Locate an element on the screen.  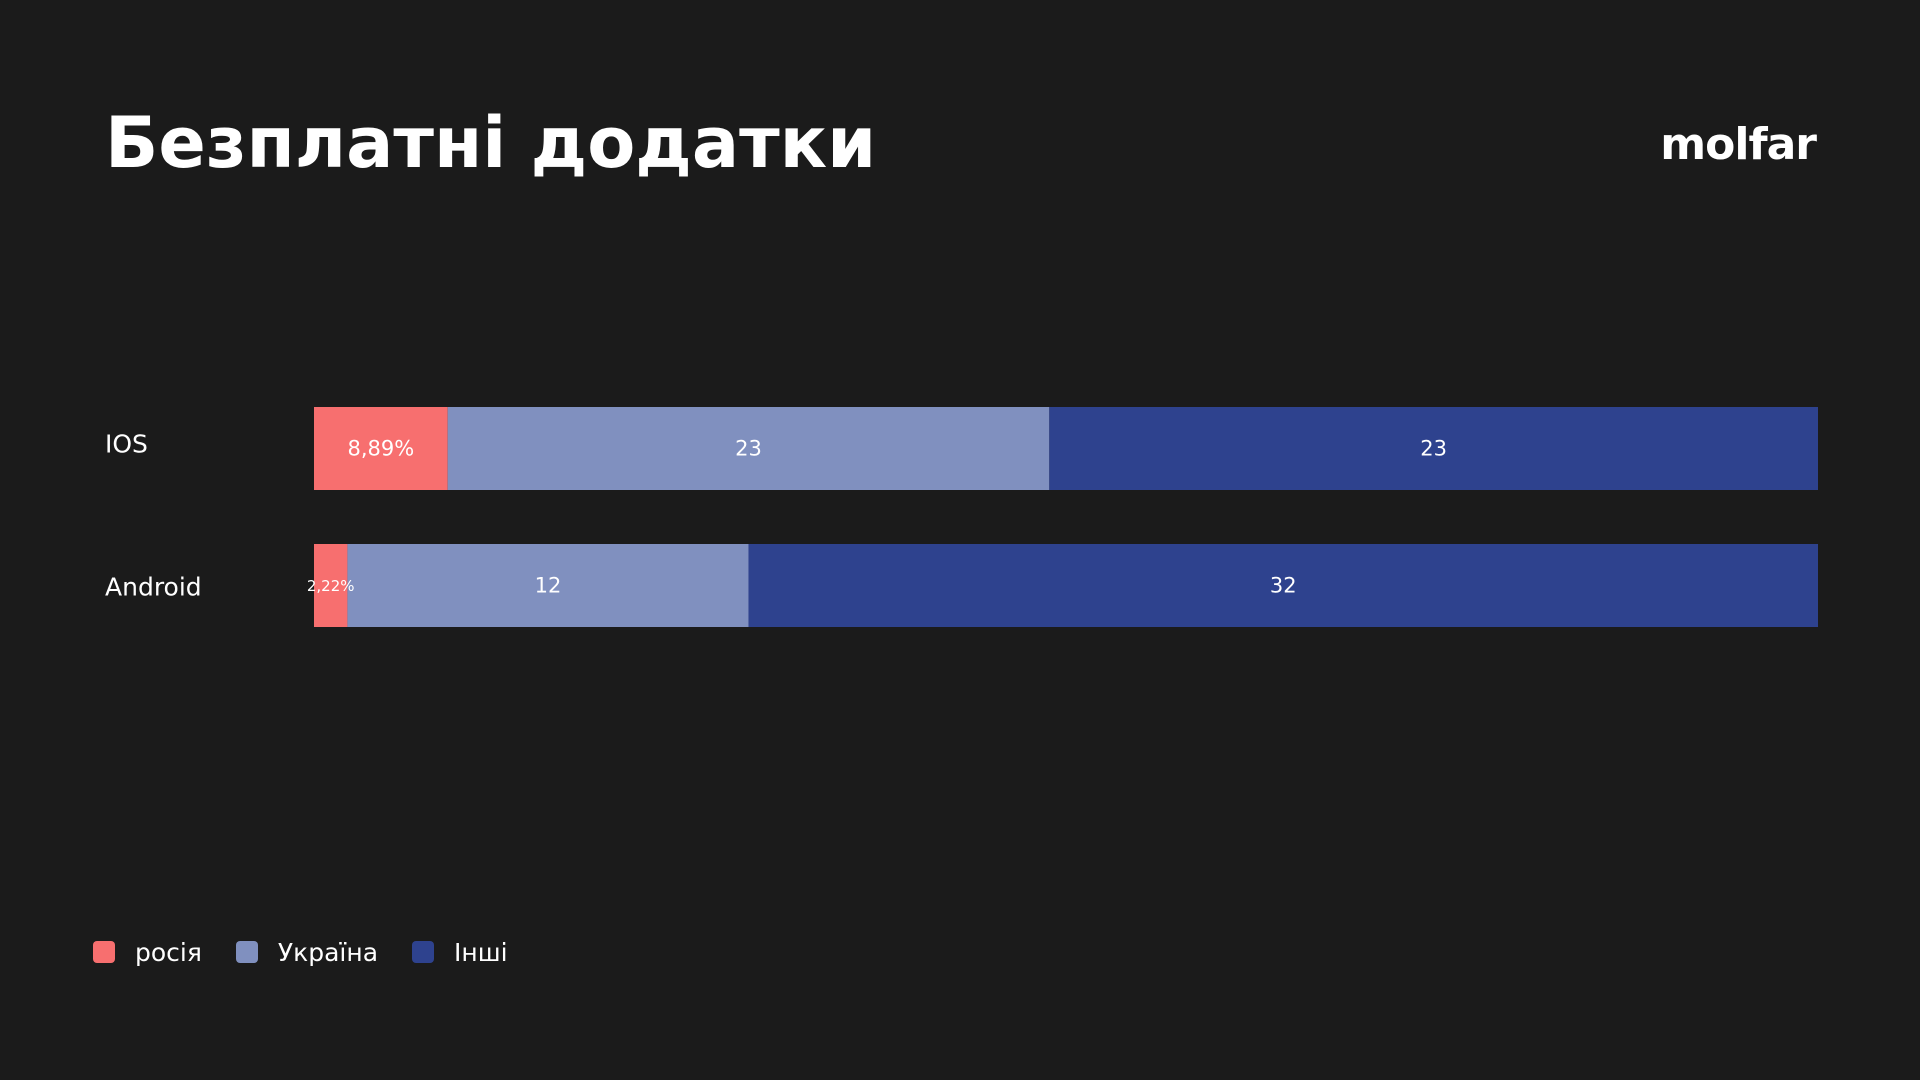
legend-item-1: Україна is located at coordinates (307, 952).